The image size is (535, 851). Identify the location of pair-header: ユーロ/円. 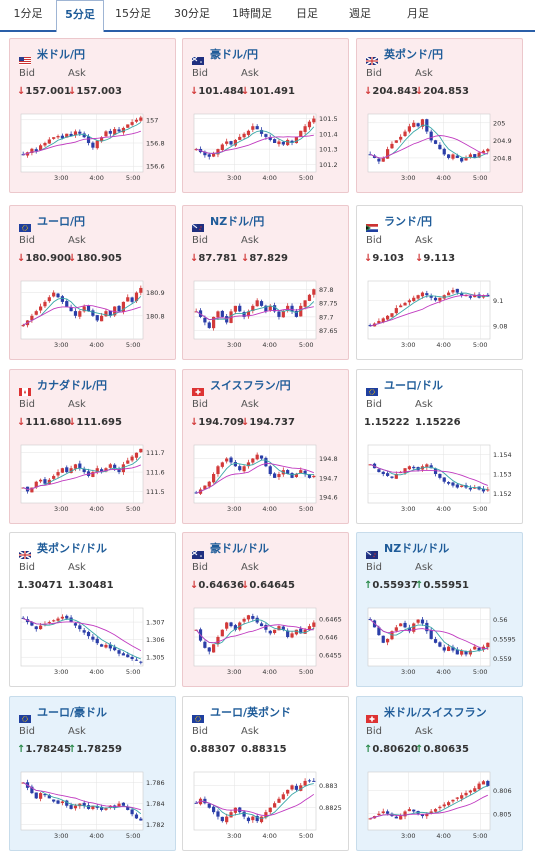
(52, 223).